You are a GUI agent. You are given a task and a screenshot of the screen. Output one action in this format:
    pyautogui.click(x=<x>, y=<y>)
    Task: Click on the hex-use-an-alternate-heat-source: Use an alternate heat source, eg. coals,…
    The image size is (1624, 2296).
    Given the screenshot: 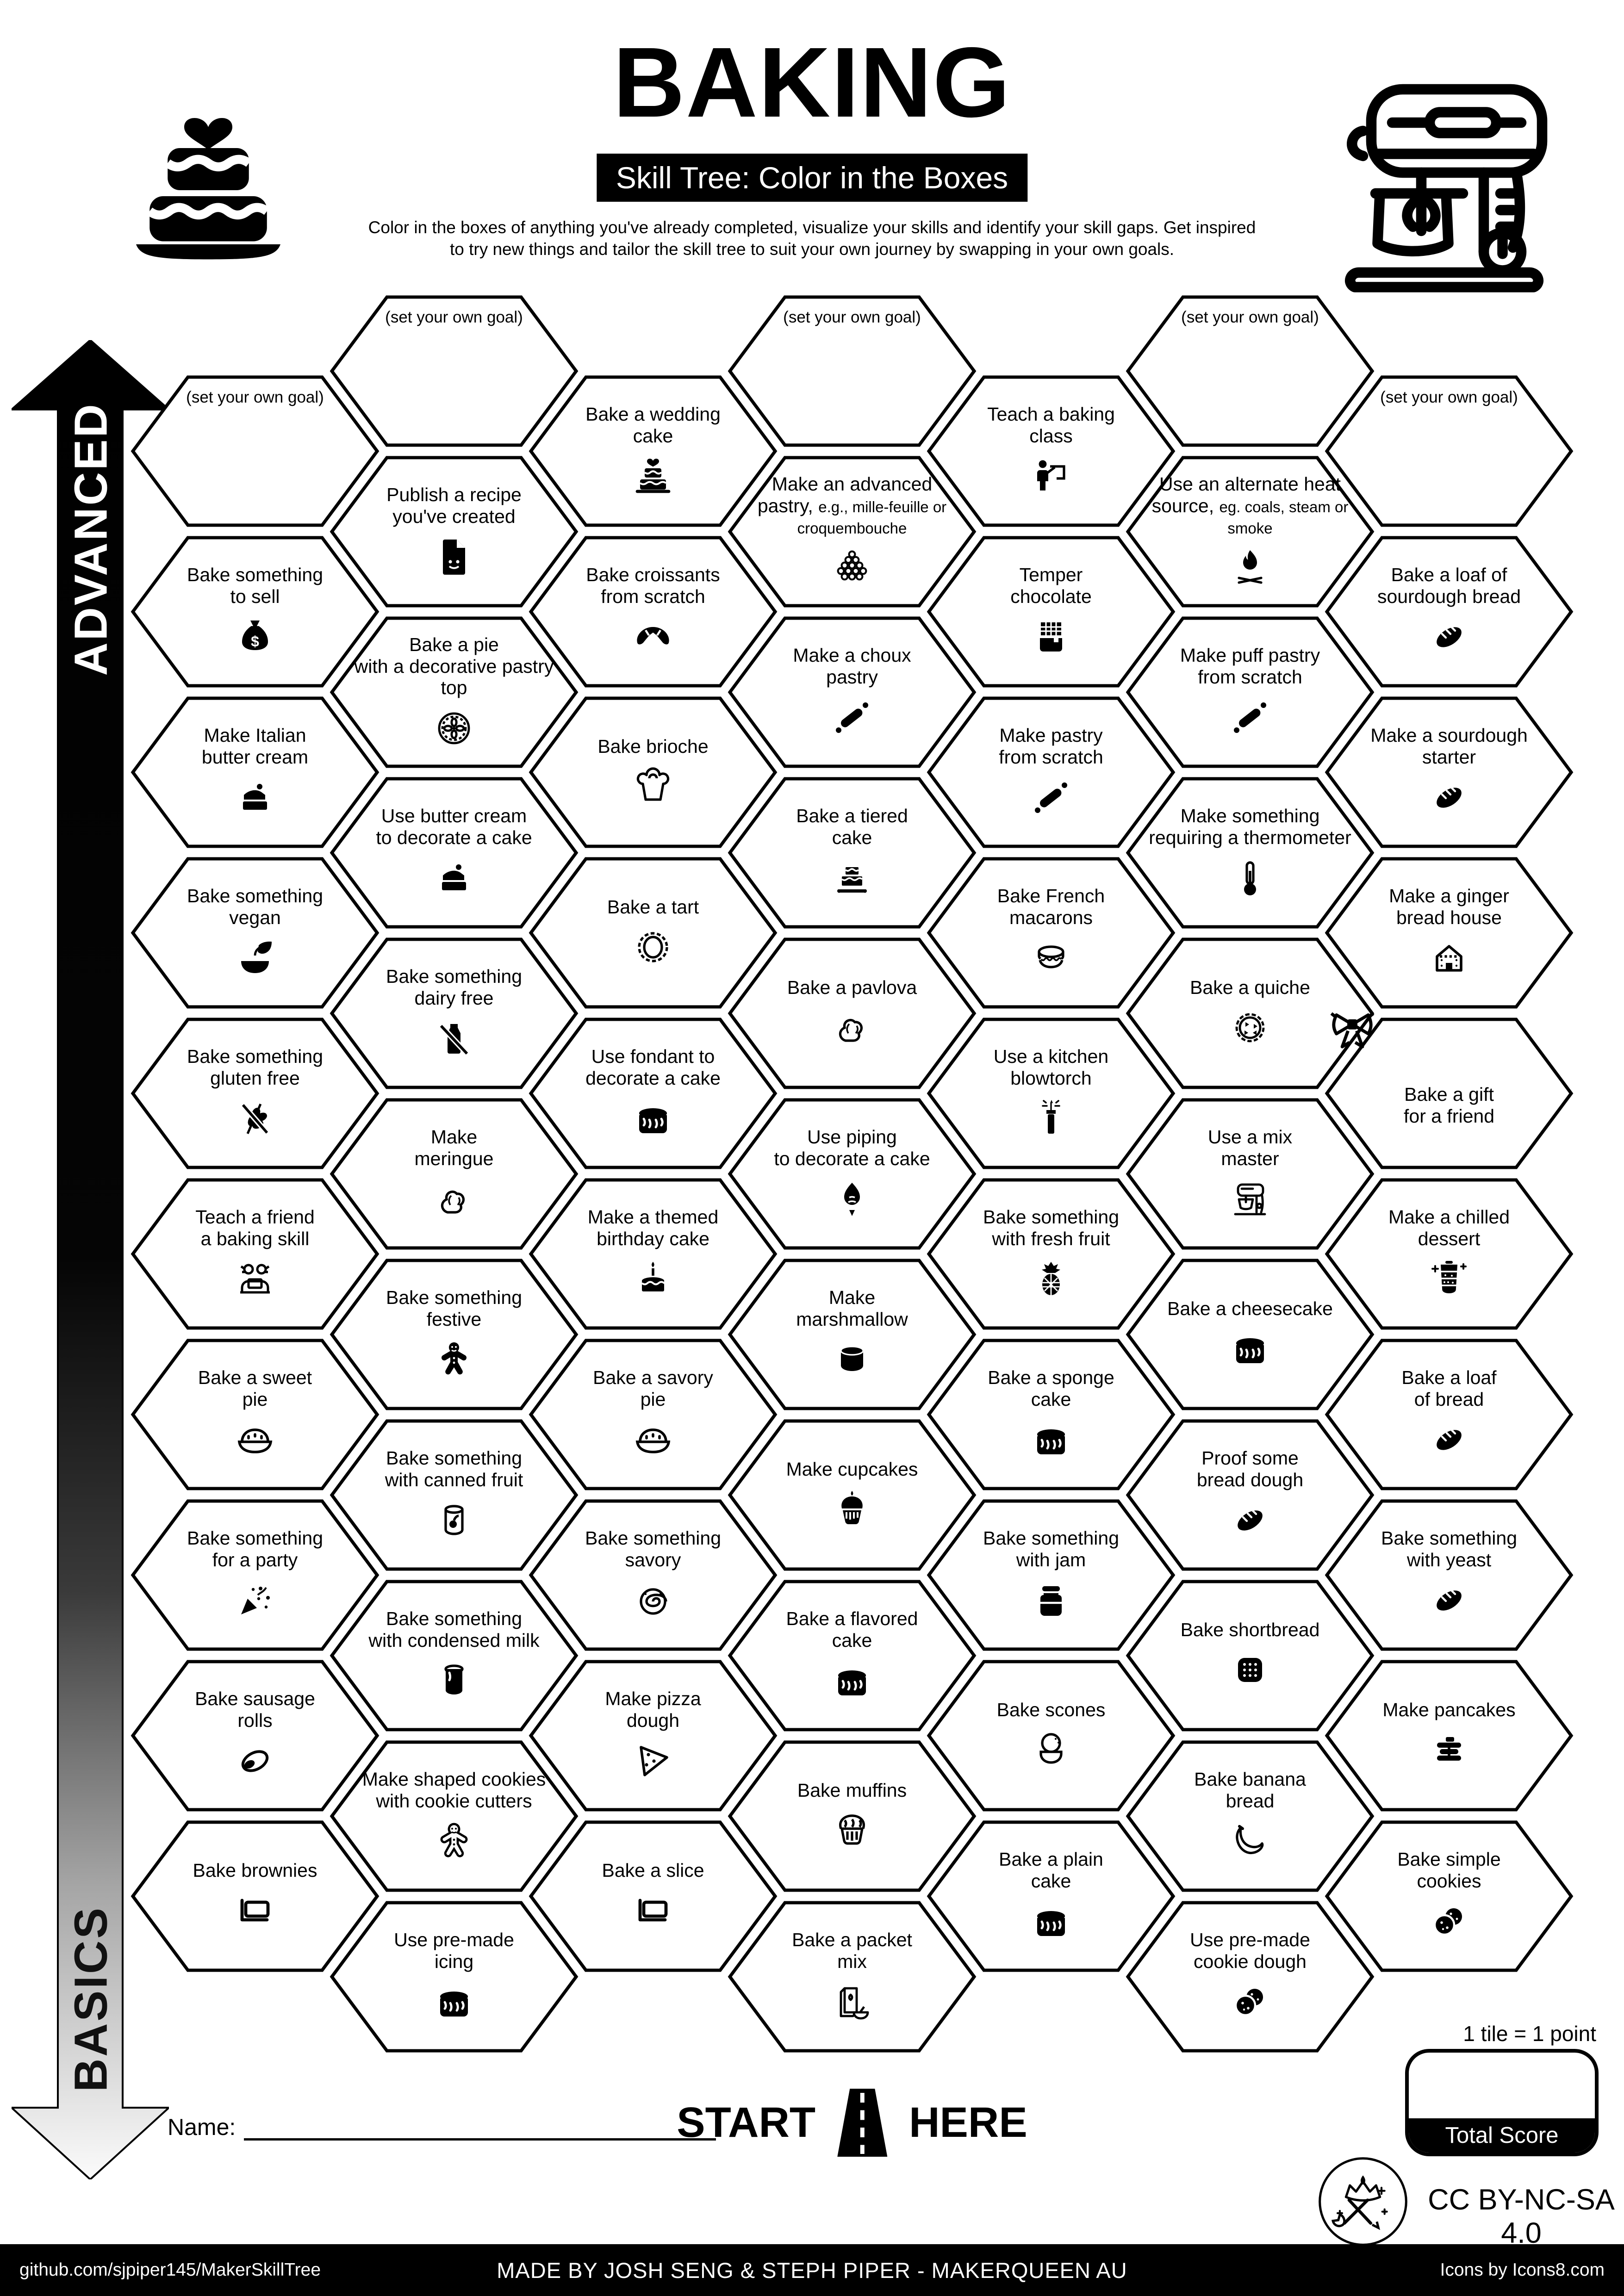 What is the action you would take?
    pyautogui.click(x=1250, y=531)
    